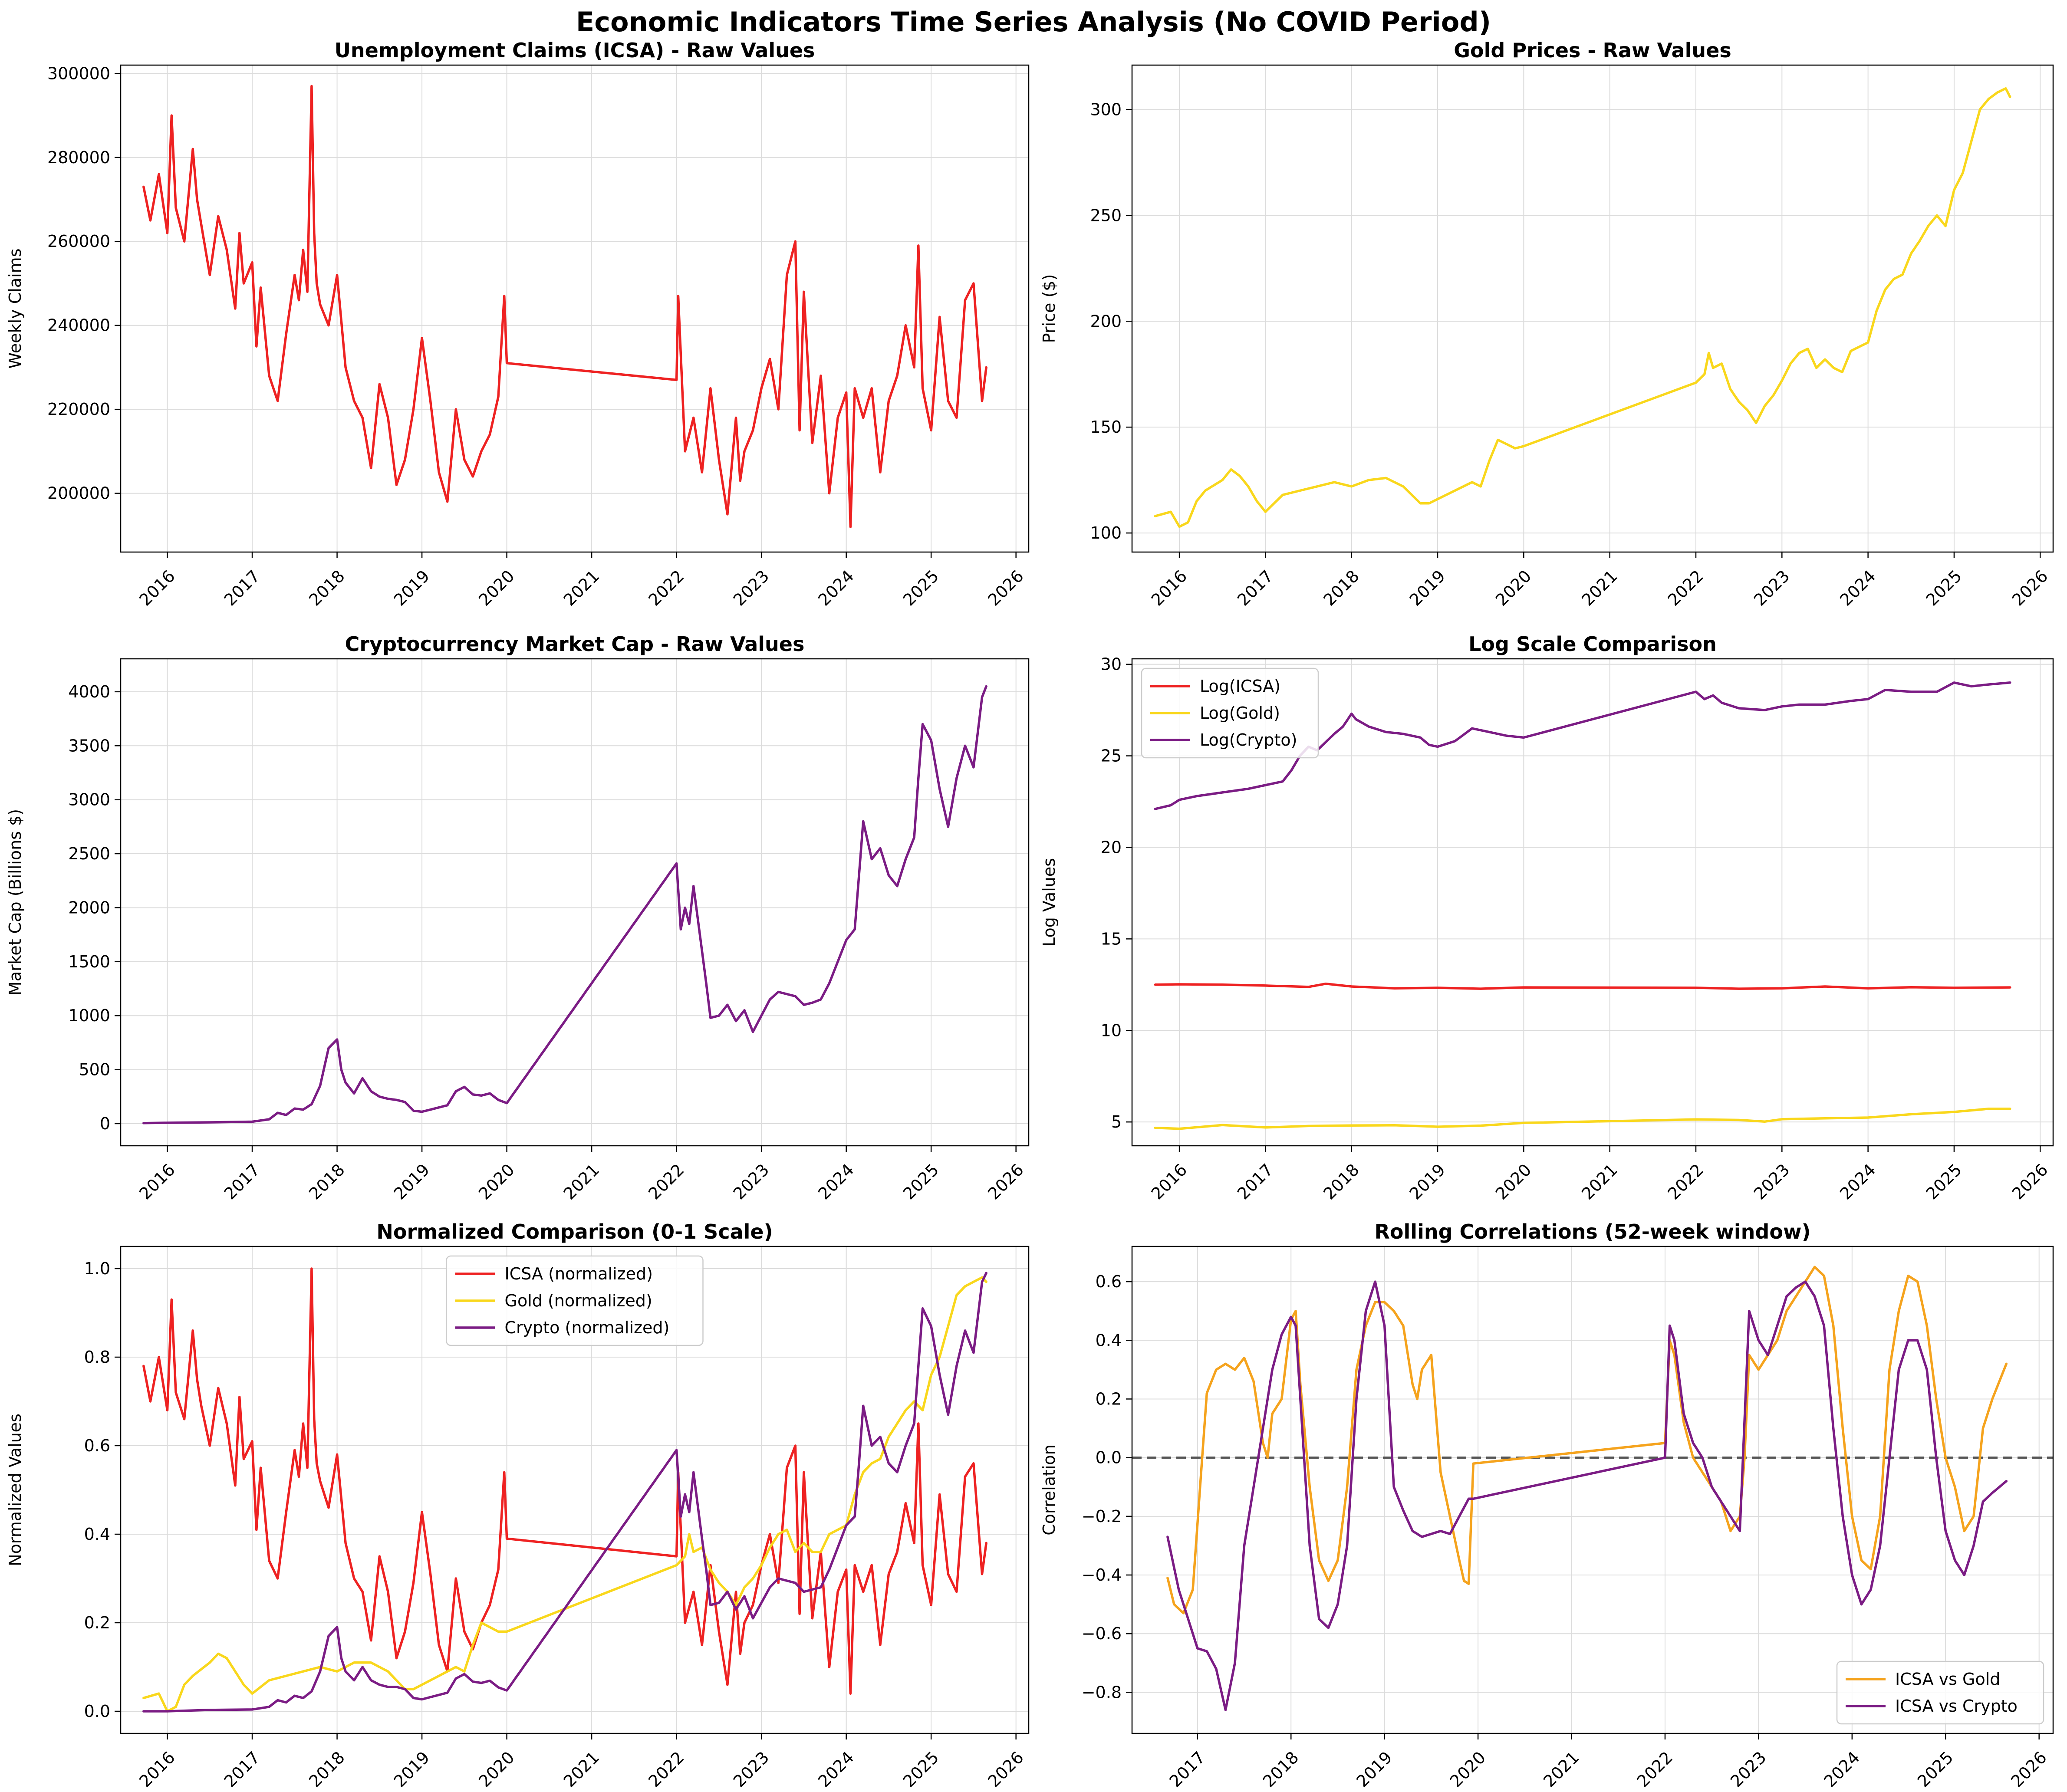 The height and width of the screenshot is (1792, 2067). I want to click on y-axis-label: Correlation, so click(1049, 1490).